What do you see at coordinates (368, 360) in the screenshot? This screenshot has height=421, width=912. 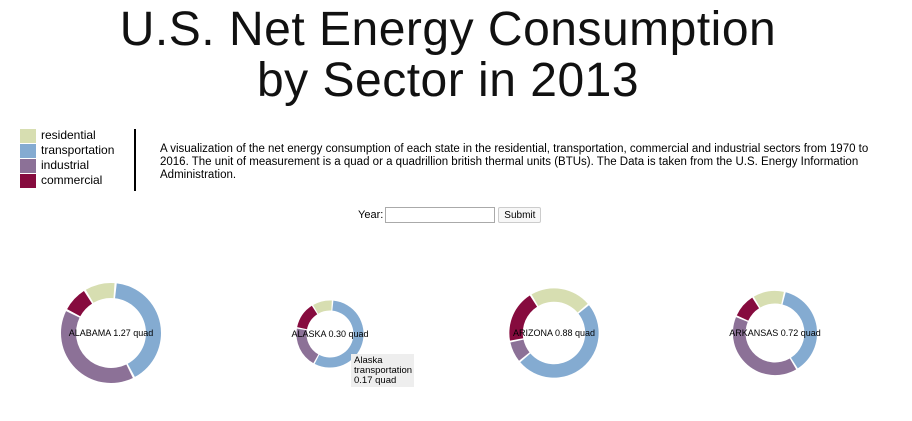 I see `tooltip-state: Alaska` at bounding box center [368, 360].